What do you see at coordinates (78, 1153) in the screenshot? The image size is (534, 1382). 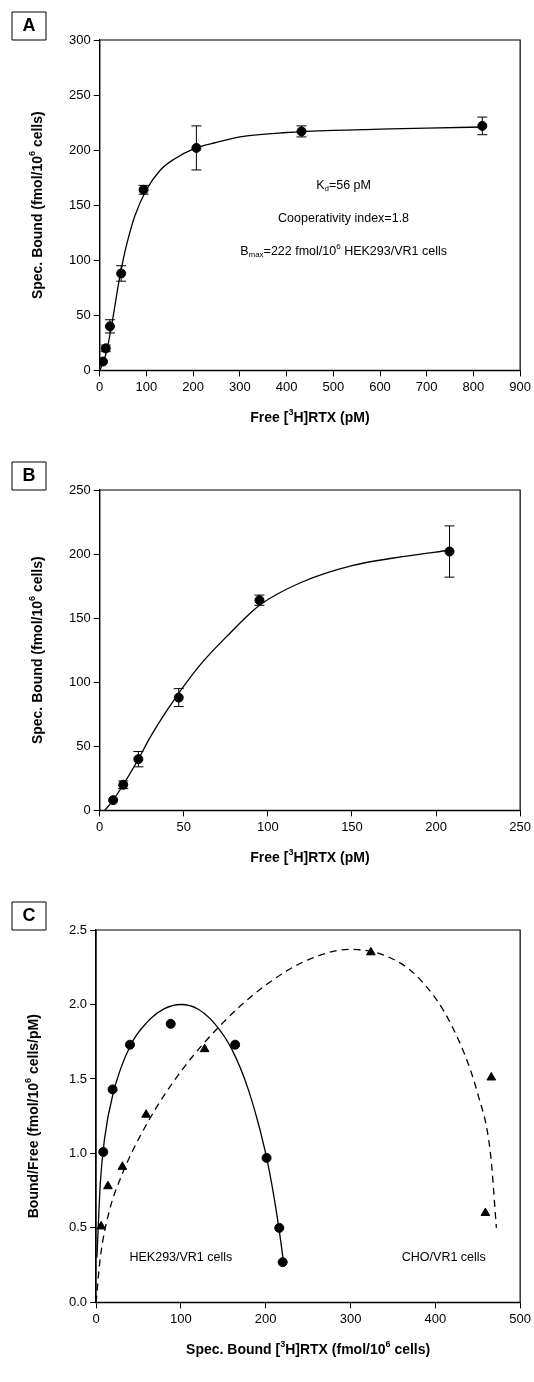 I see `y-tick-label: 1.0` at bounding box center [78, 1153].